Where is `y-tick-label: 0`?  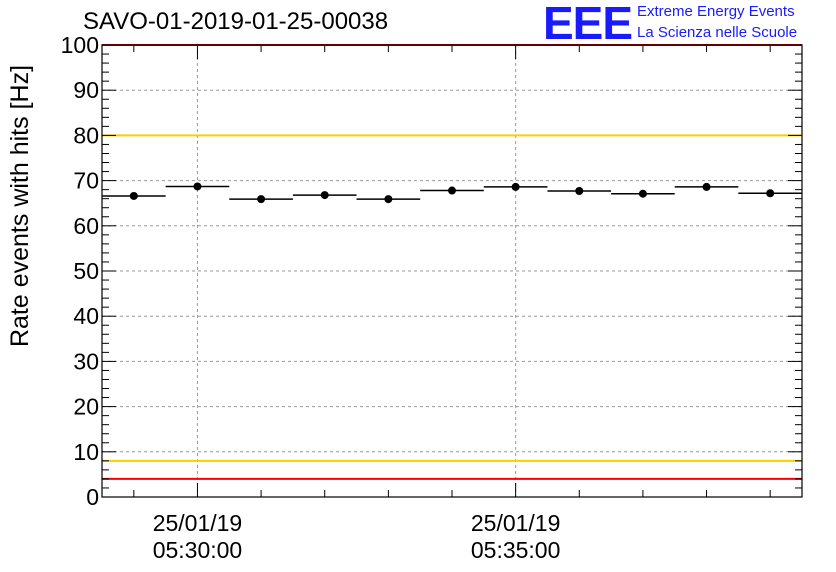 y-tick-label: 0 is located at coordinates (92, 497).